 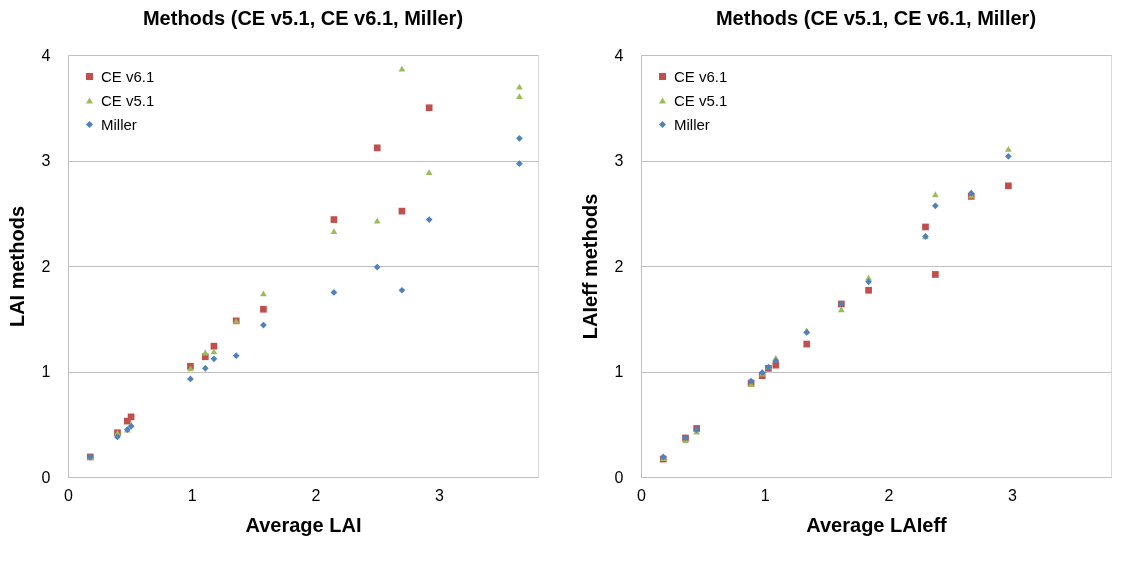 What do you see at coordinates (16, 266) in the screenshot?
I see `y-axis-title: LAI methods` at bounding box center [16, 266].